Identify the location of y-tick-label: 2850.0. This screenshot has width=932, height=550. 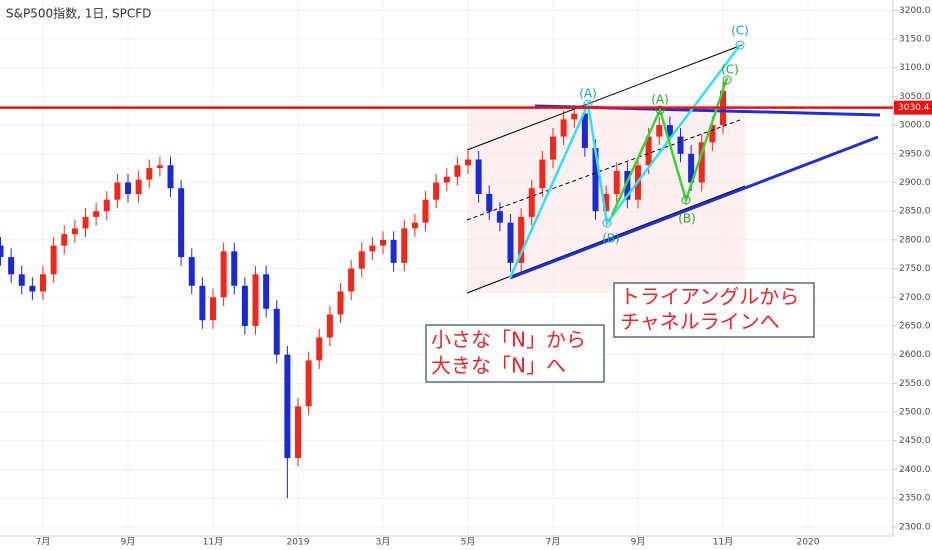
(915, 212).